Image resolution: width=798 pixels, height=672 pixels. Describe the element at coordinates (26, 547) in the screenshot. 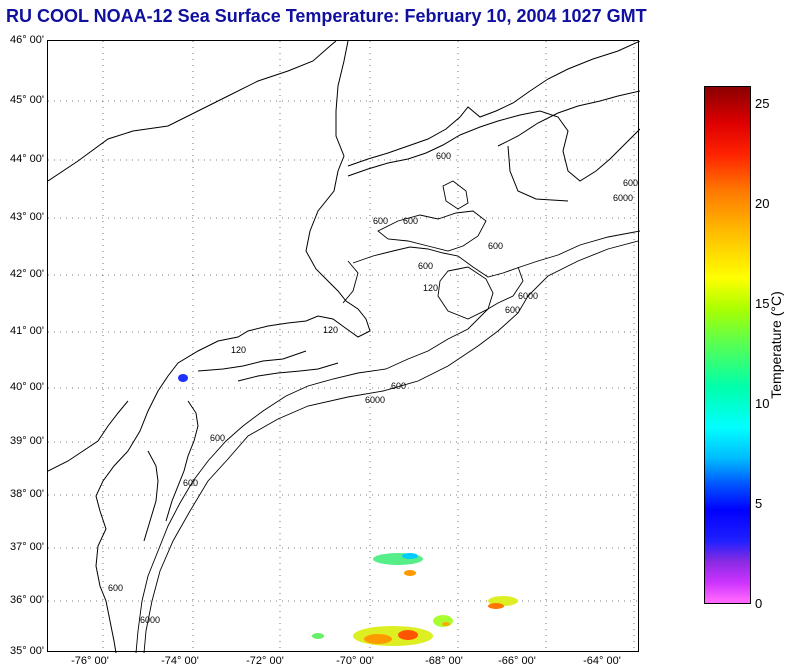

I see `lat-label: 37° 00'` at that location.